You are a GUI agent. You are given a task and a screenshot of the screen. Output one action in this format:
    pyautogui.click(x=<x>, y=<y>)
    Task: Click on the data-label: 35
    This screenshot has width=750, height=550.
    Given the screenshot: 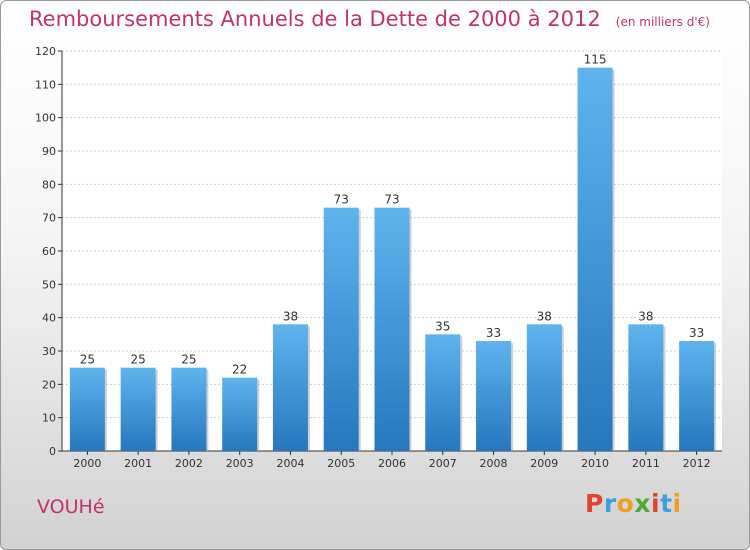 What is the action you would take?
    pyautogui.click(x=442, y=326)
    